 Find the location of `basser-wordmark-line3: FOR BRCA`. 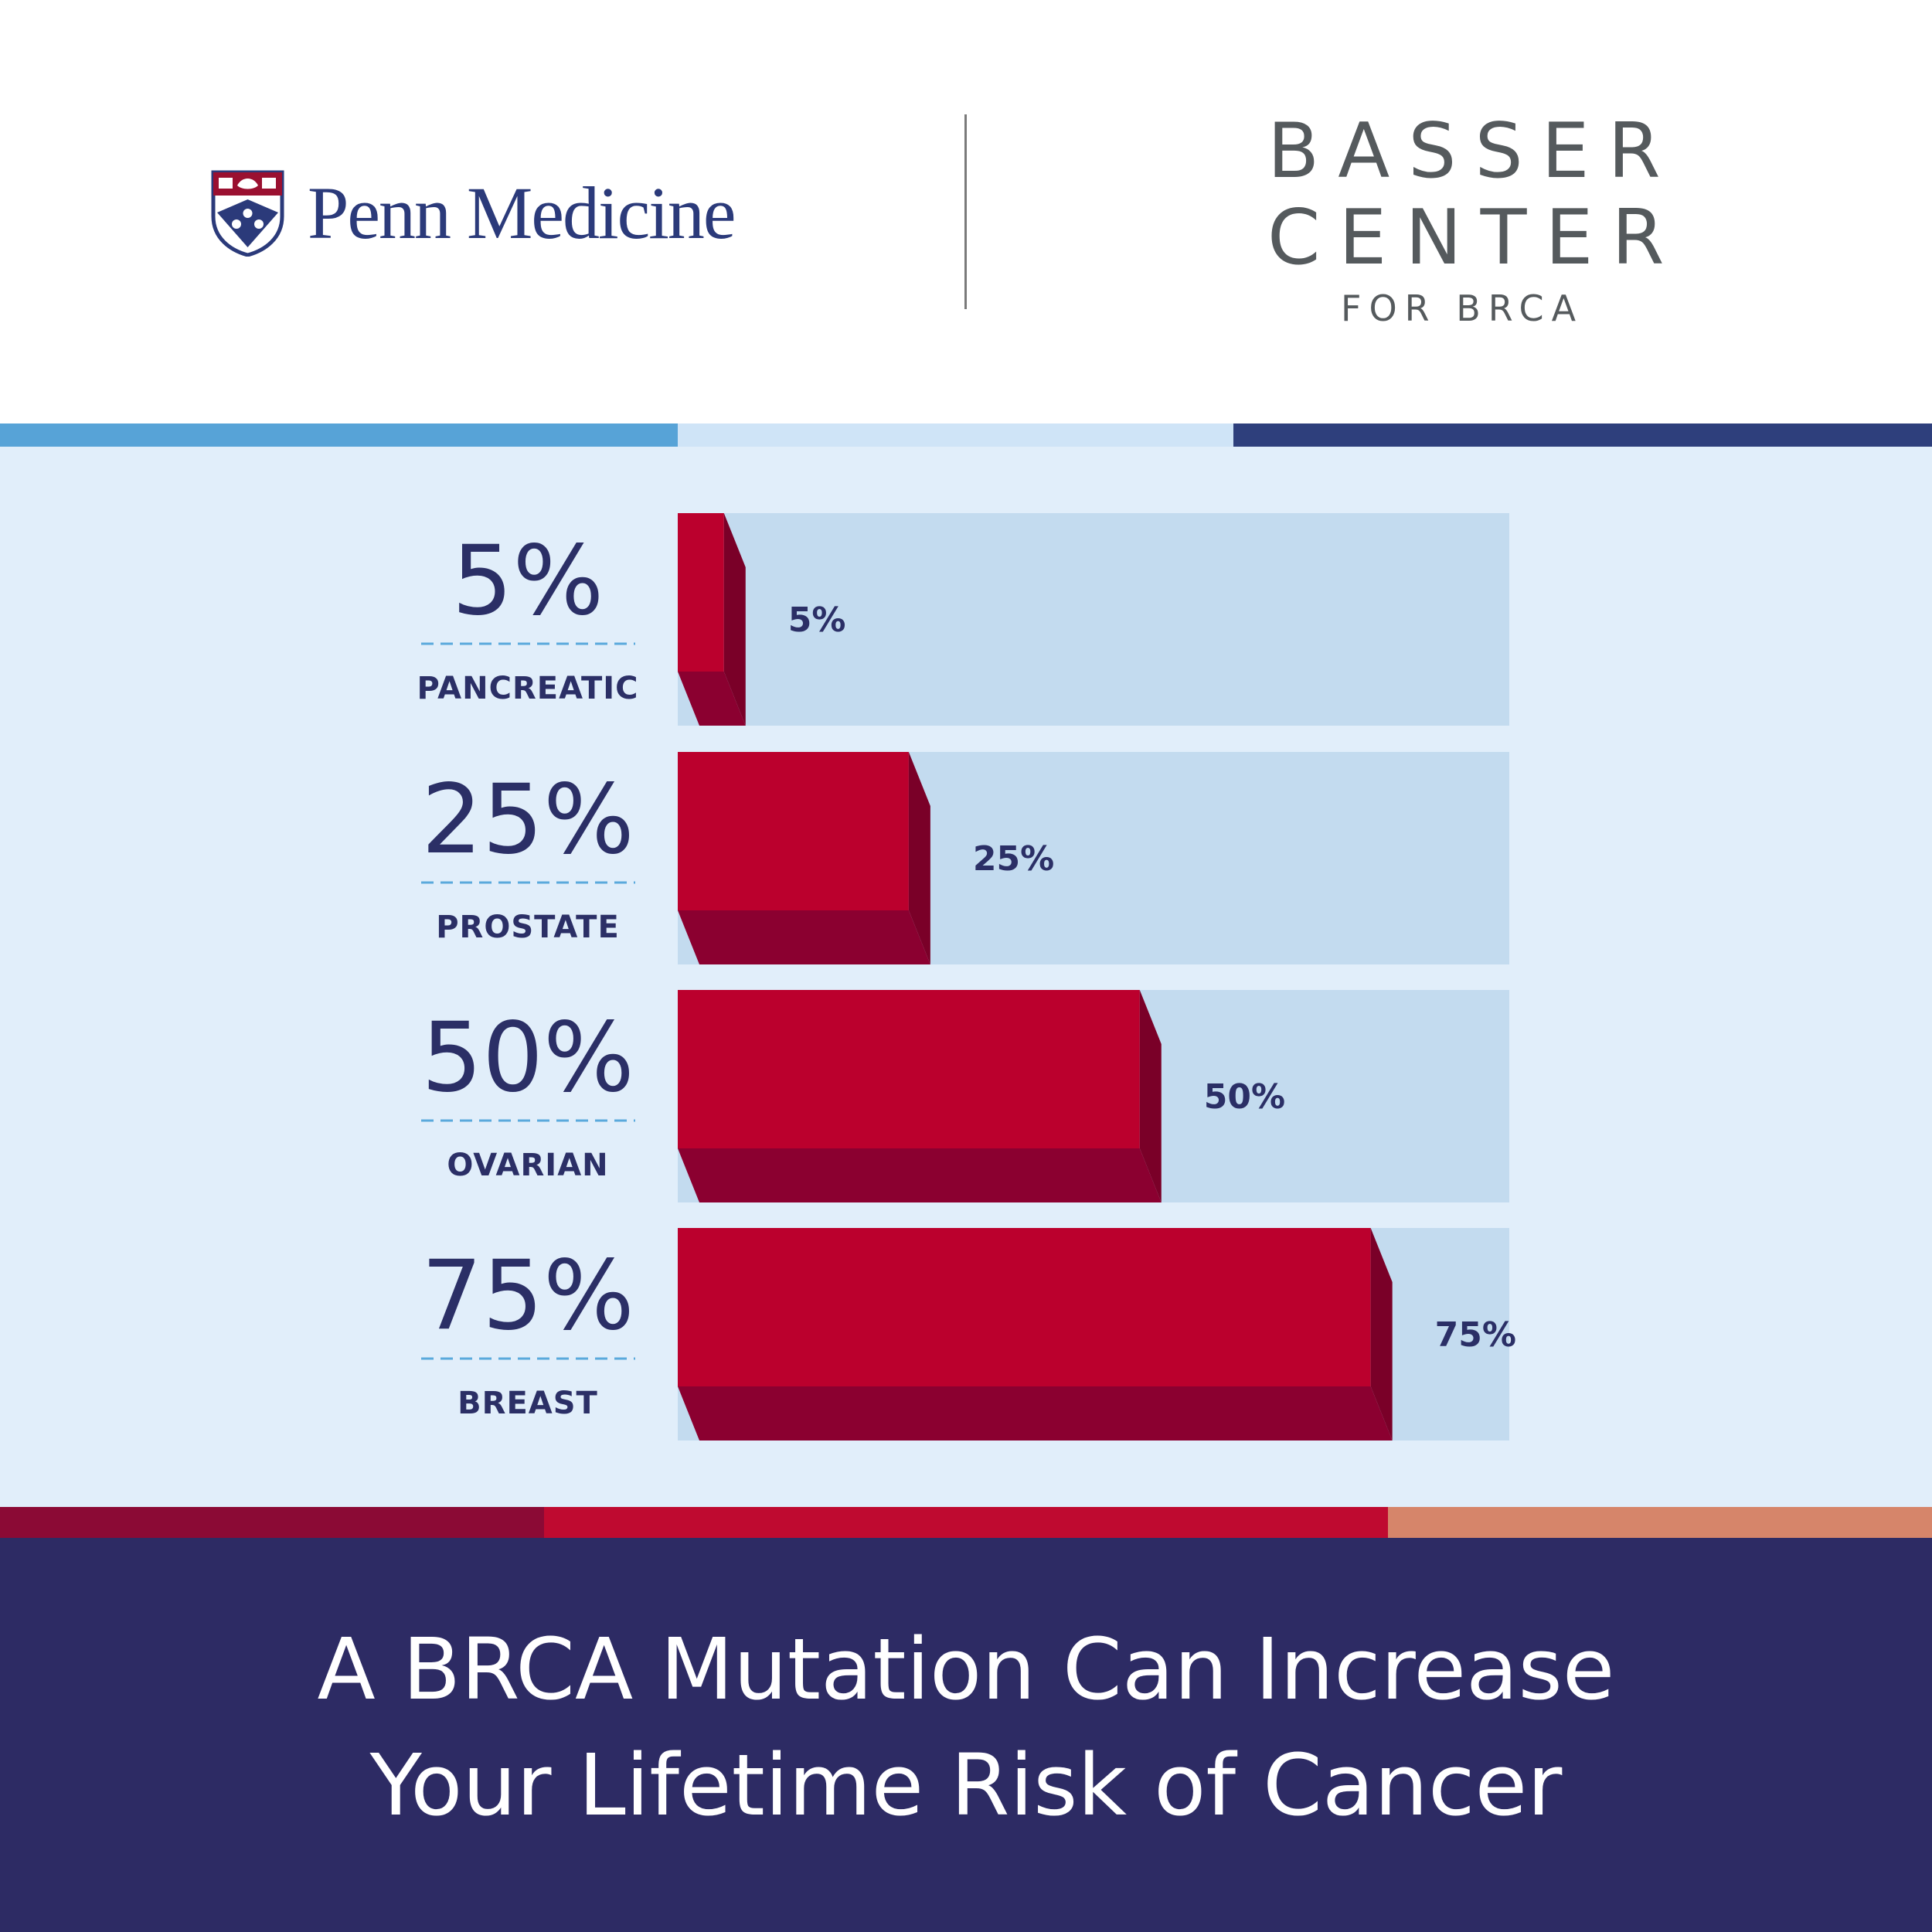

basser-wordmark-line3: FOR BRCA is located at coordinates (1462, 308).